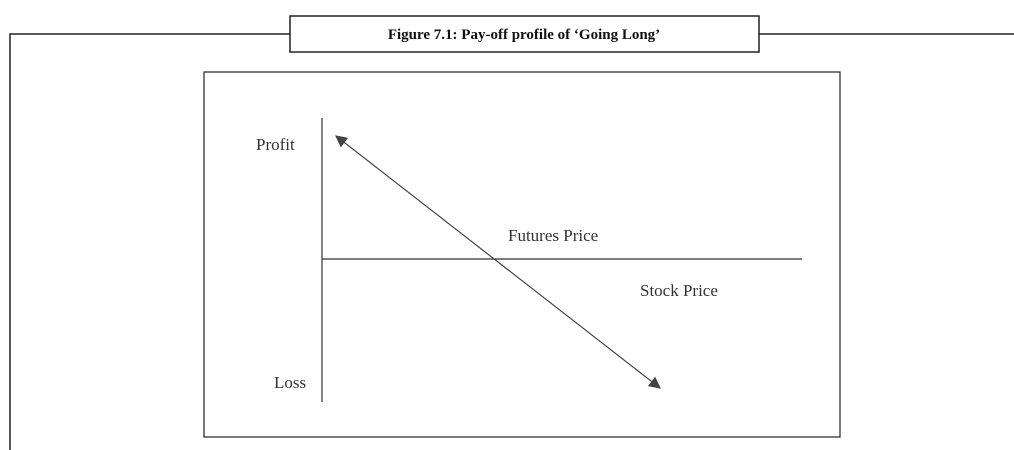 The width and height of the screenshot is (1014, 450). I want to click on stock-price-label: Stock Price, so click(679, 290).